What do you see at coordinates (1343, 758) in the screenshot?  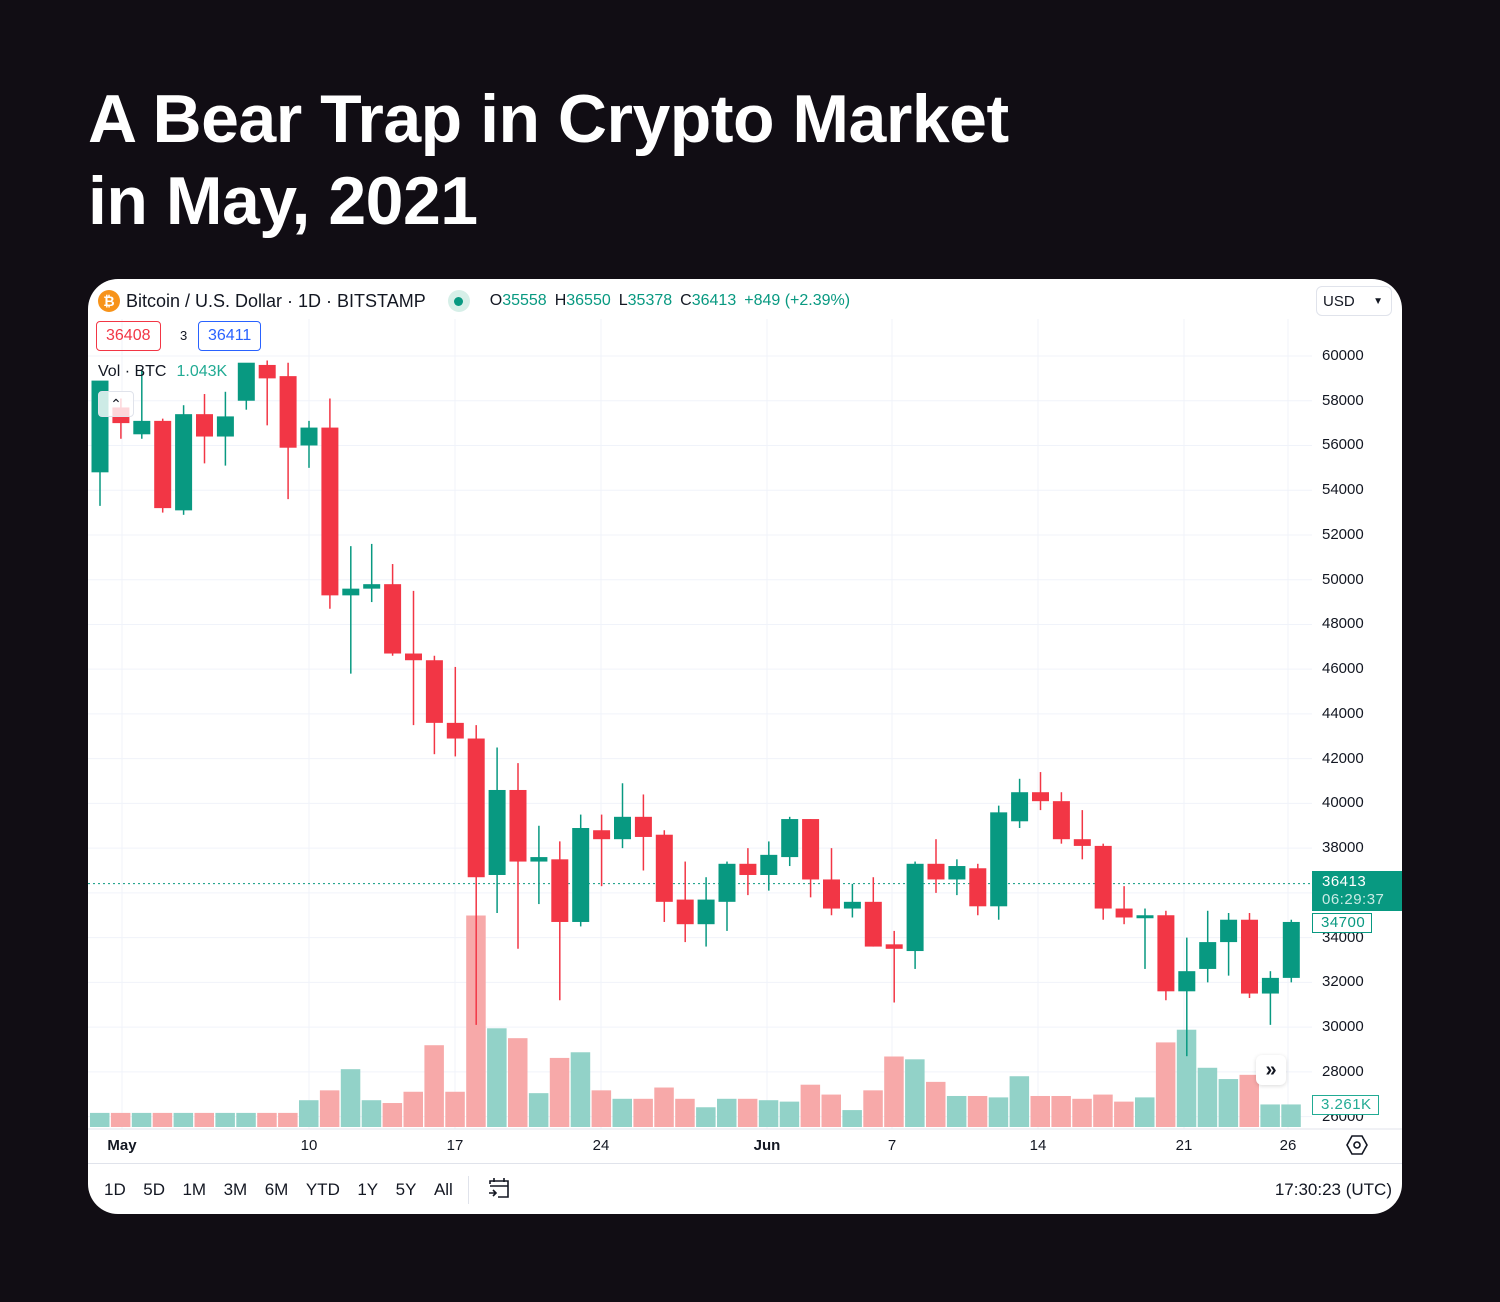 I see `price-tick-label: 42000` at bounding box center [1343, 758].